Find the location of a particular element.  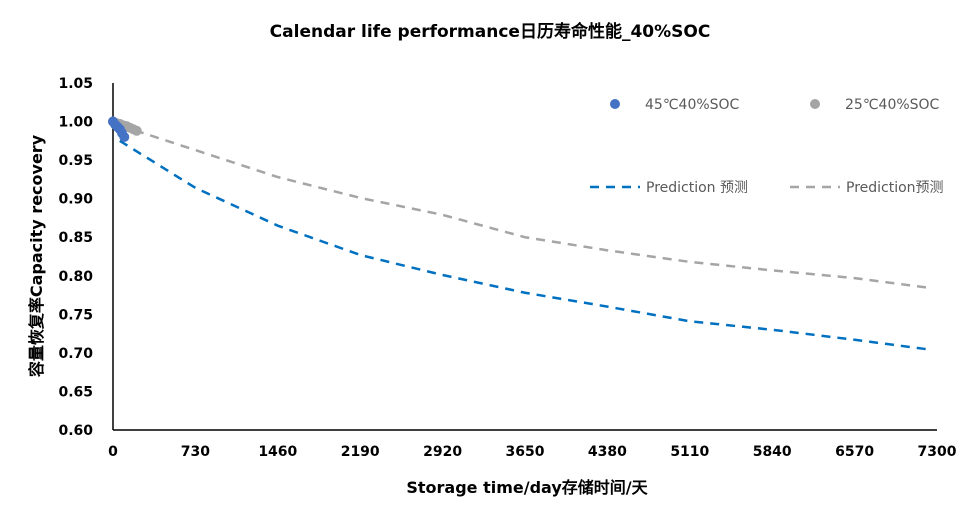

legend-label: Prediction预测 is located at coordinates (895, 188).